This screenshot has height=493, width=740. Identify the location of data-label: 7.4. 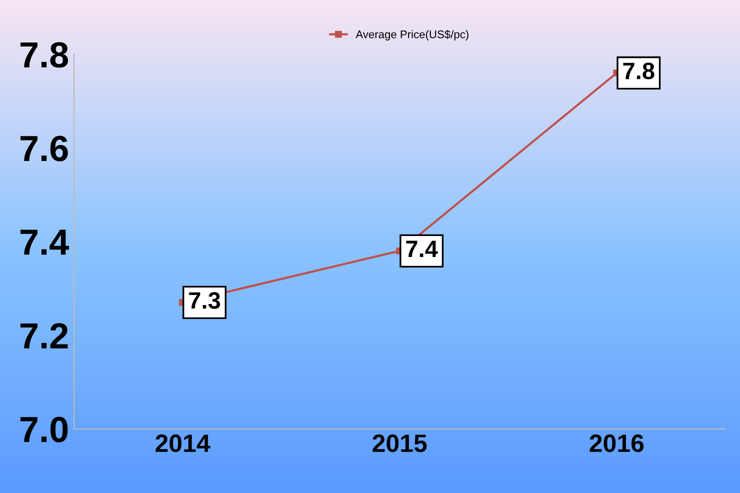
(422, 249).